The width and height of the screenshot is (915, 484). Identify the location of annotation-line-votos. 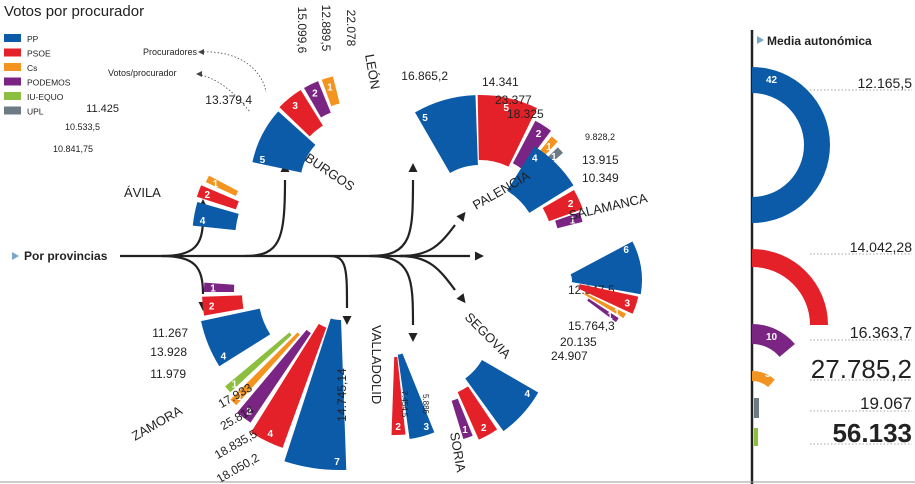
(224, 93).